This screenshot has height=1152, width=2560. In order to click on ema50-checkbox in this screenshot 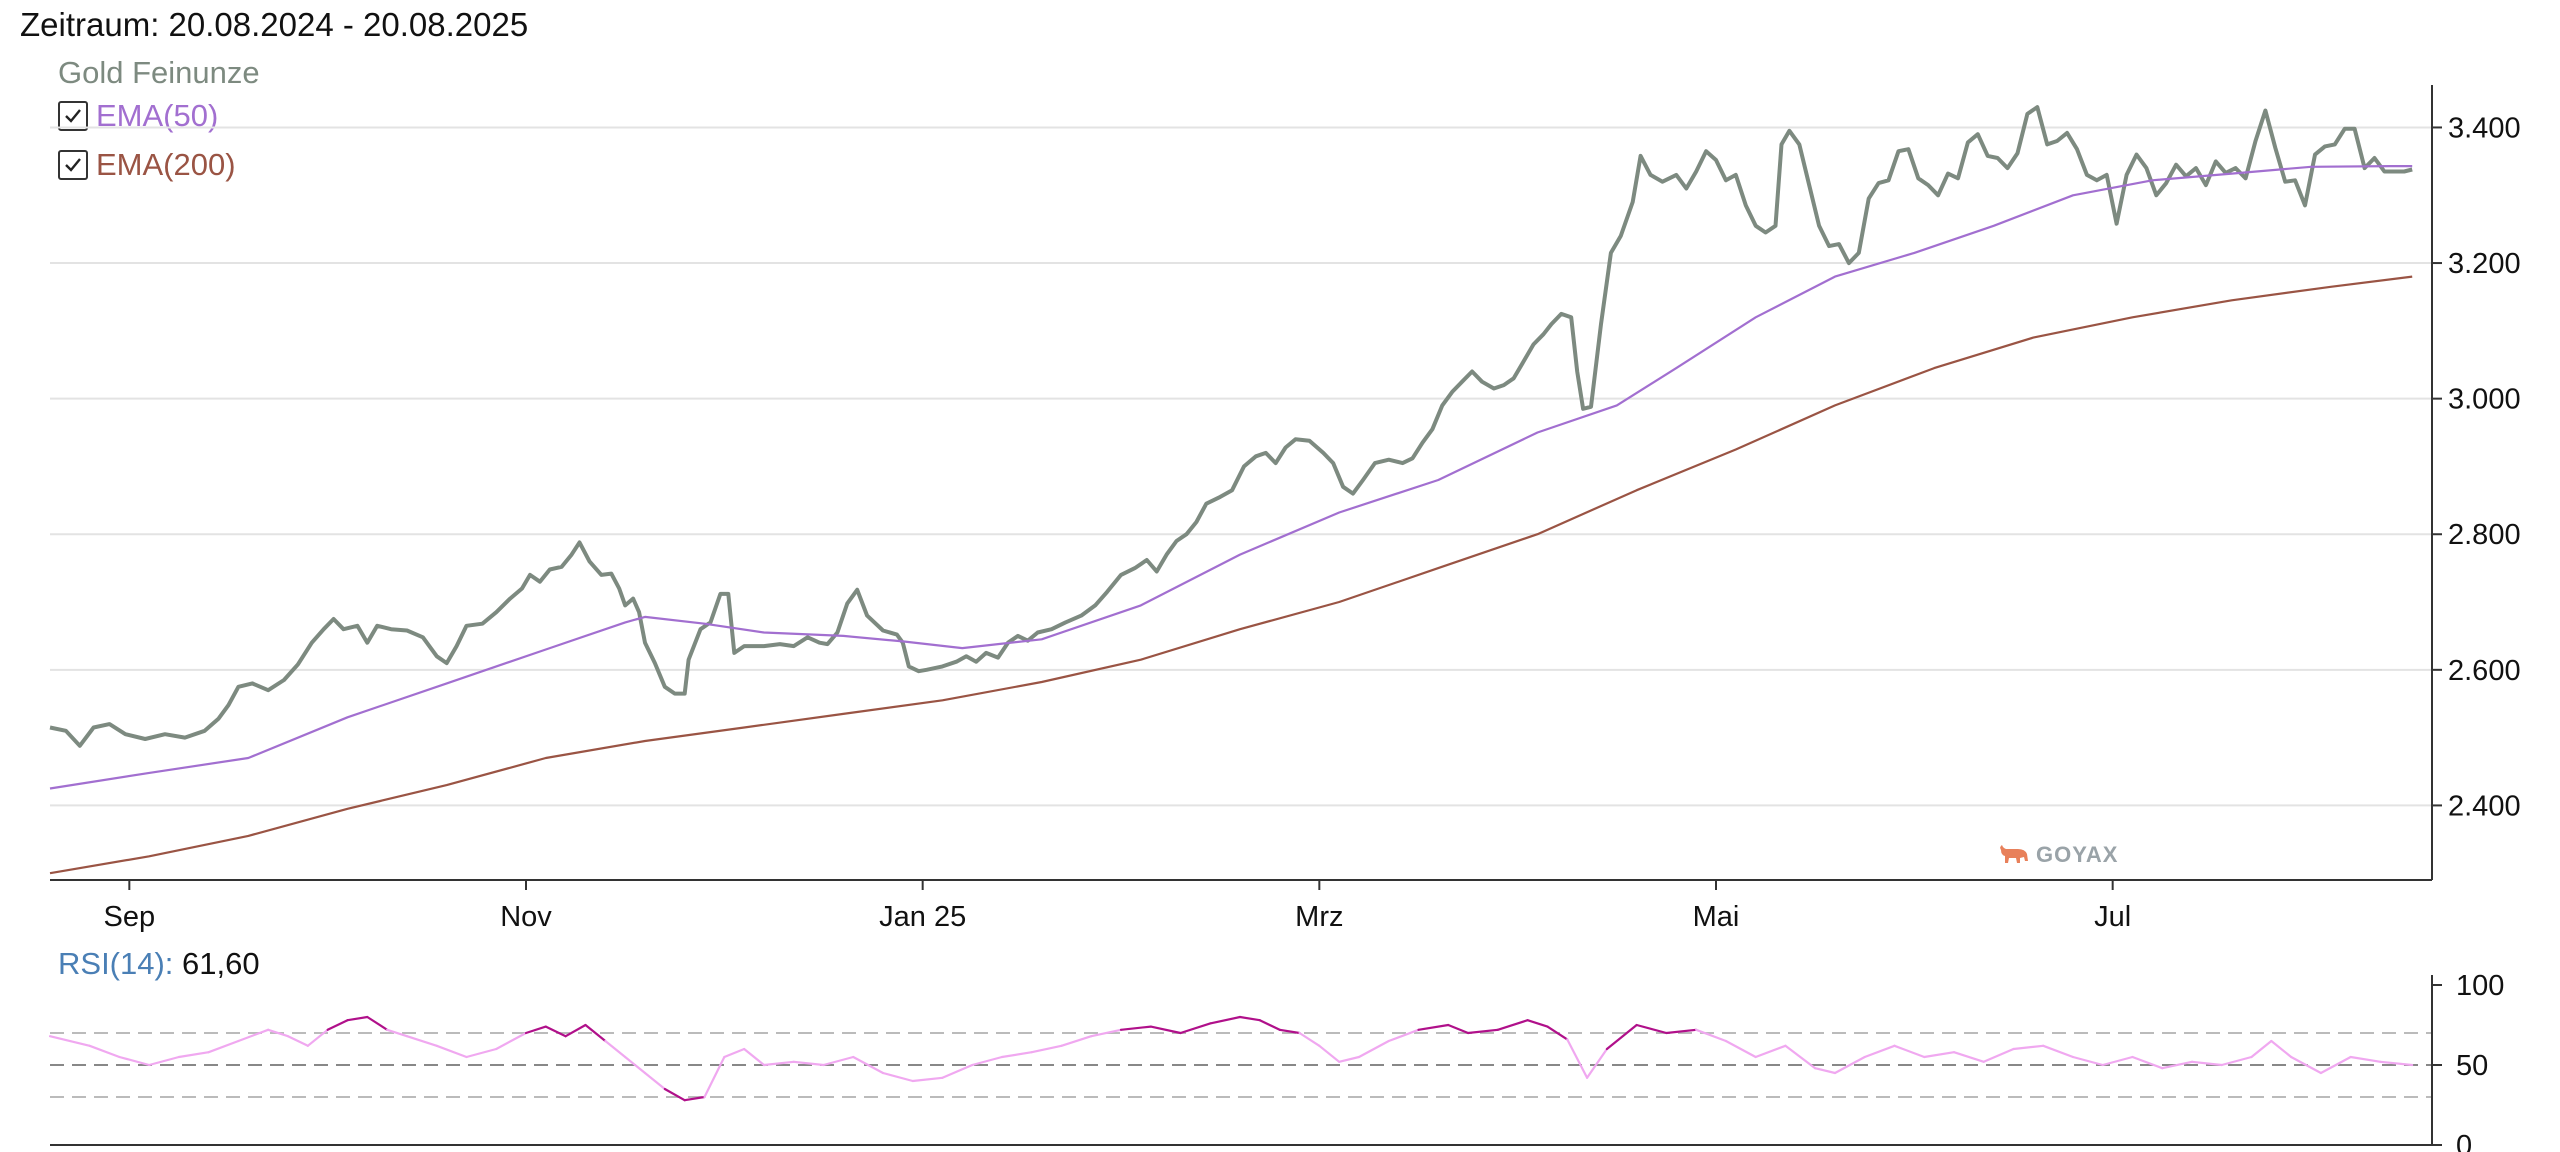, I will do `click(73, 116)`.